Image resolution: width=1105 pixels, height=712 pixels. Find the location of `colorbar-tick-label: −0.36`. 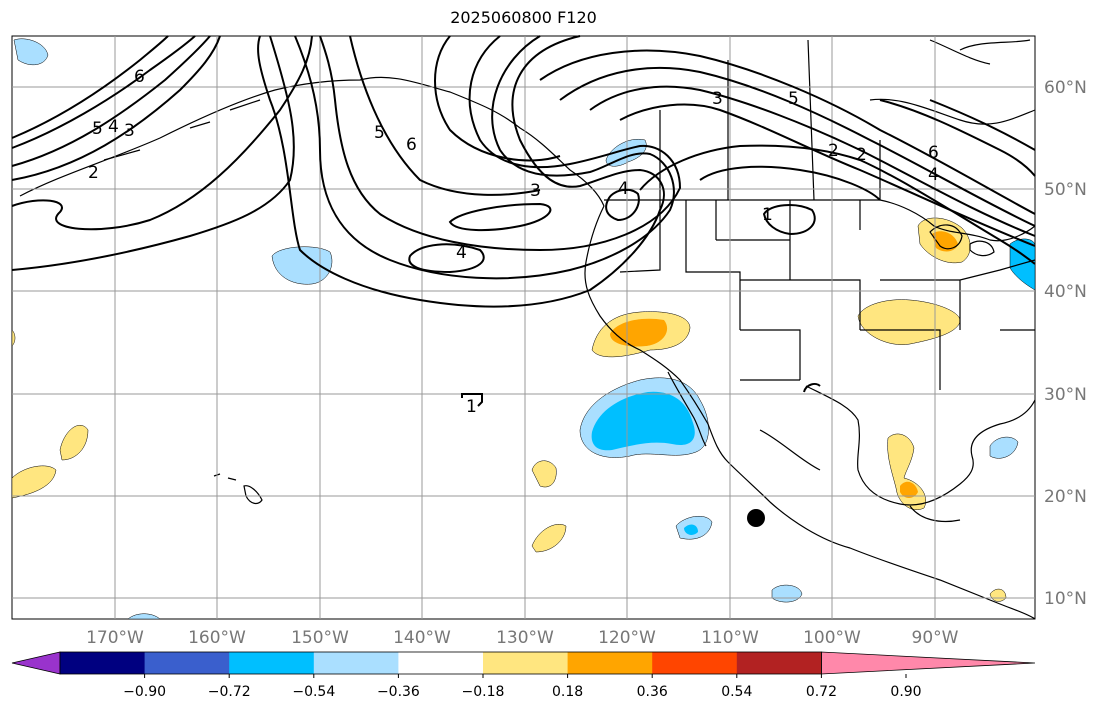

colorbar-tick-label: −0.36 is located at coordinates (398, 692).